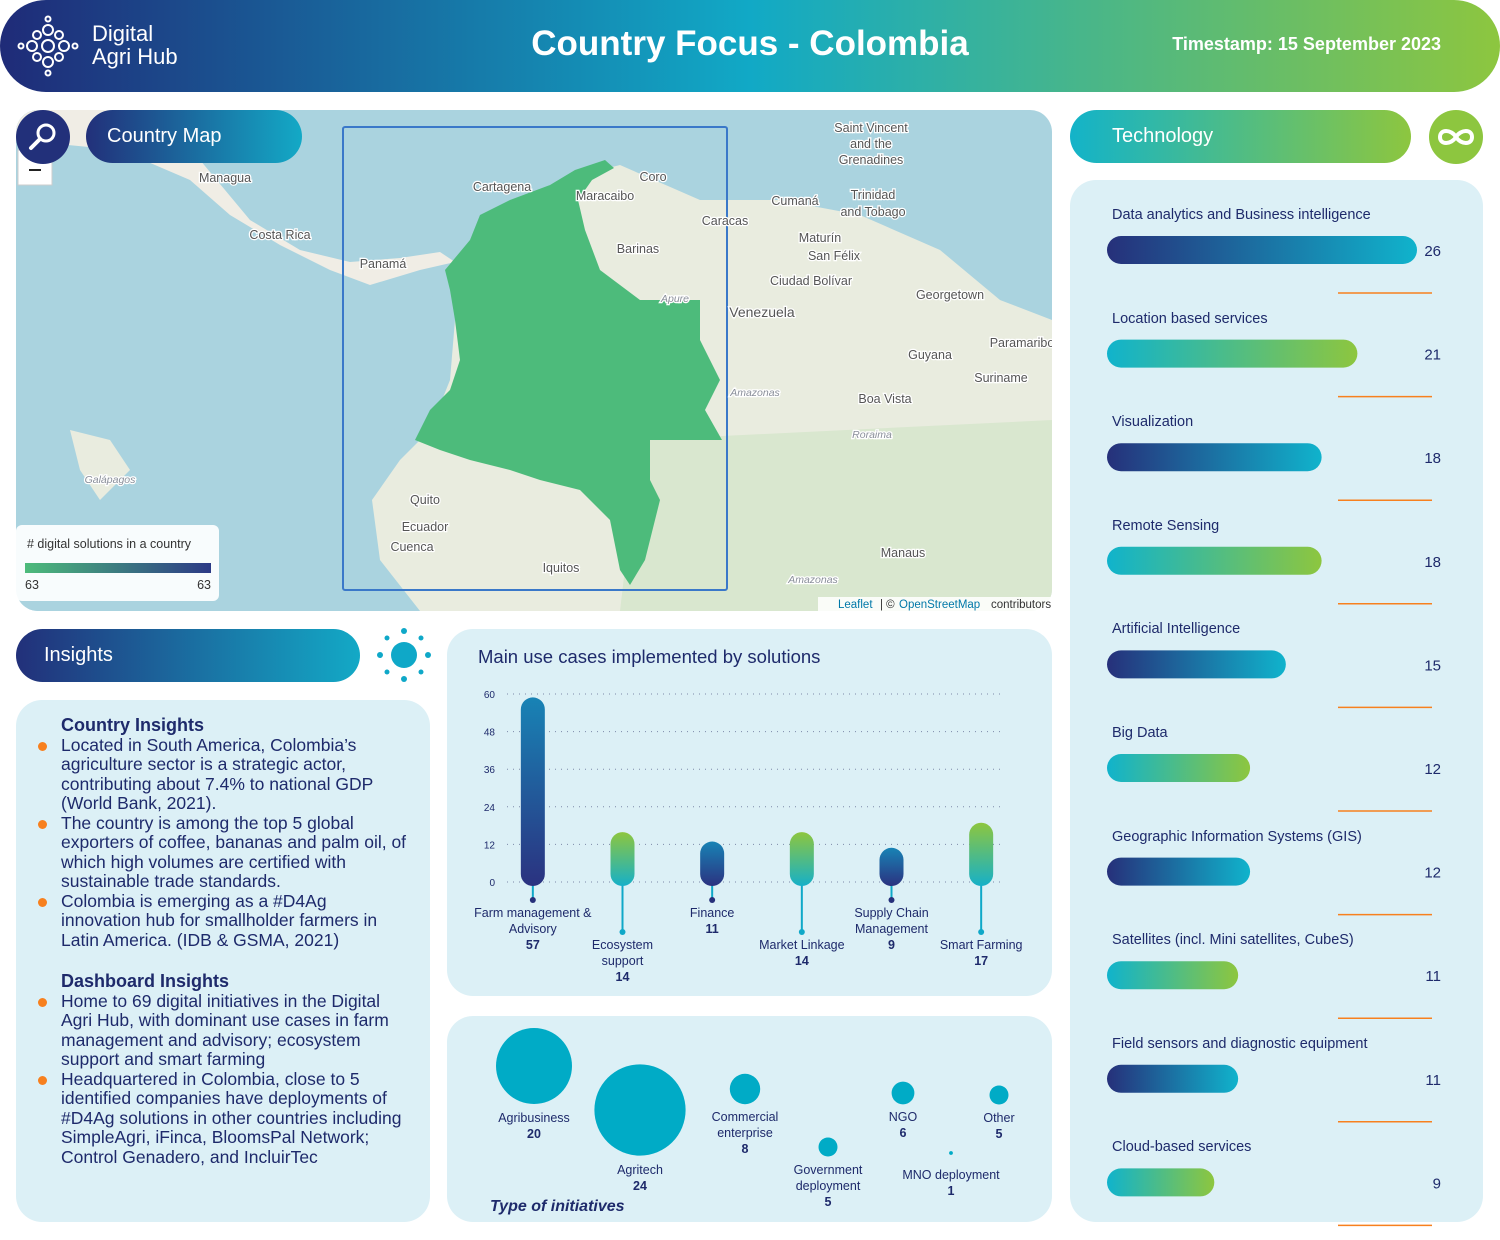 The height and width of the screenshot is (1240, 1500). Describe the element at coordinates (568, 372) in the screenshot. I see `colombia` at that location.